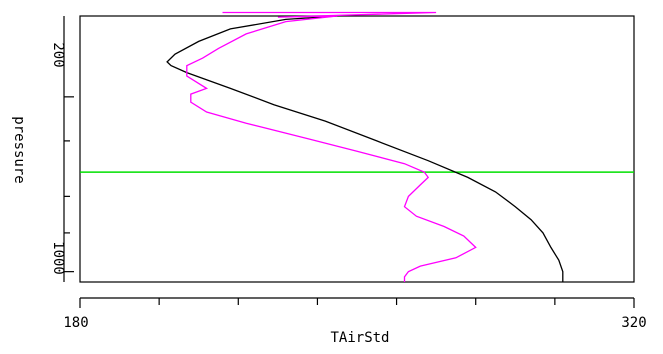 The height and width of the screenshot is (354, 663). What do you see at coordinates (19, 149) in the screenshot?
I see `y-axis-label: pressure` at bounding box center [19, 149].